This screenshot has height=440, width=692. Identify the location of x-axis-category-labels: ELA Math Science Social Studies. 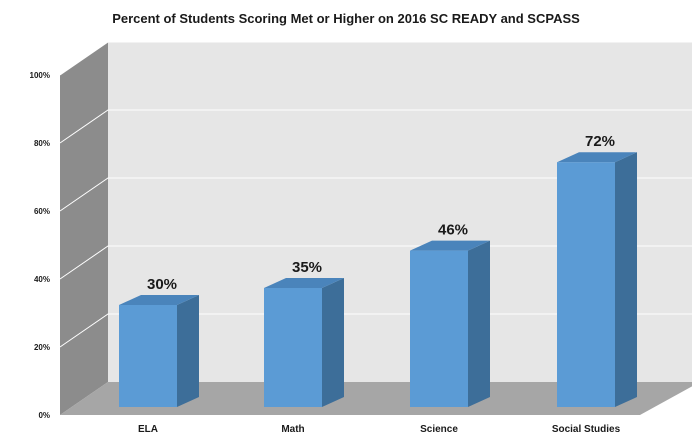
(379, 429).